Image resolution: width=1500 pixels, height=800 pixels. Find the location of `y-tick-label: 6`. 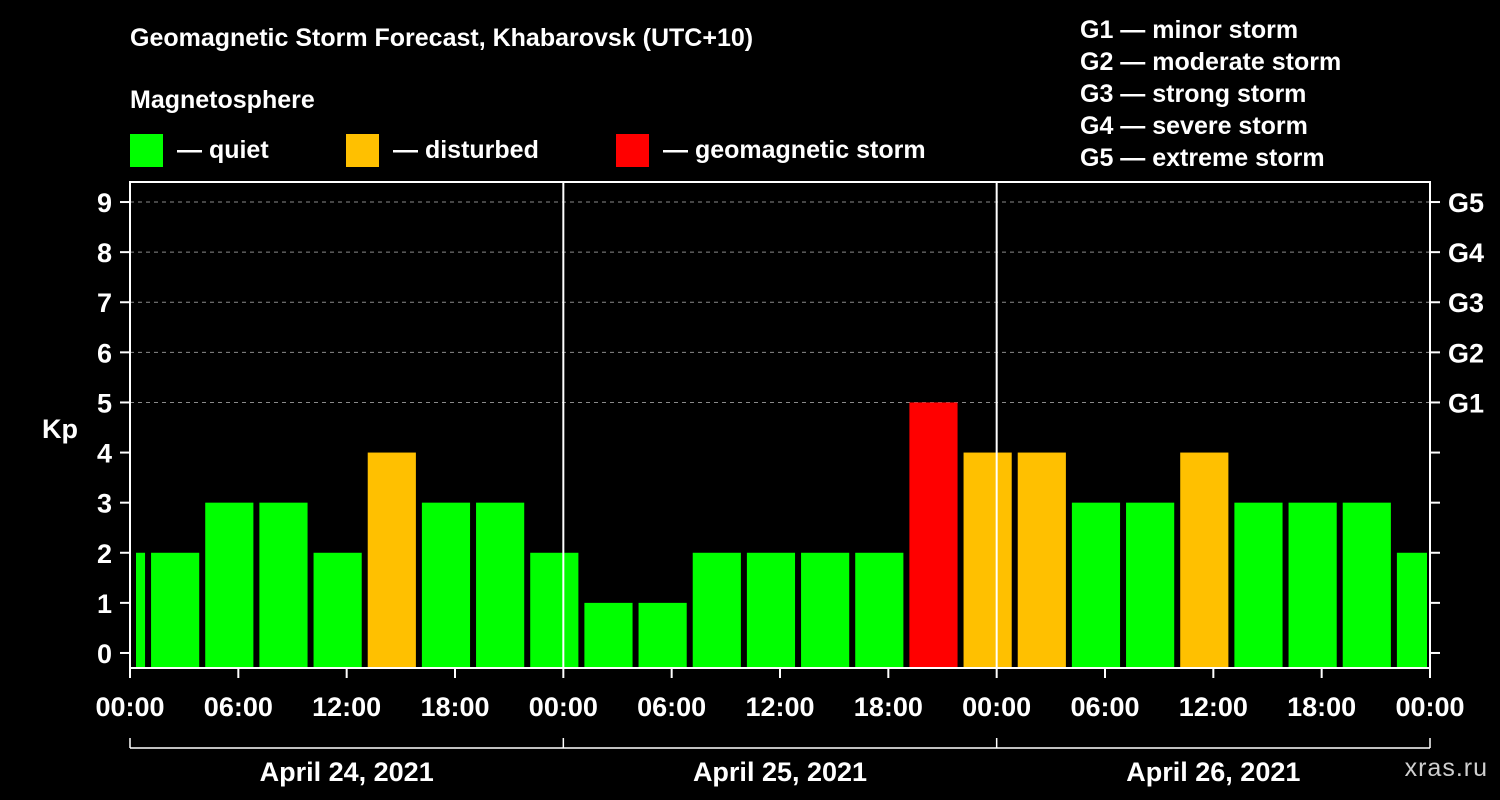

y-tick-label: 6 is located at coordinates (104, 353).